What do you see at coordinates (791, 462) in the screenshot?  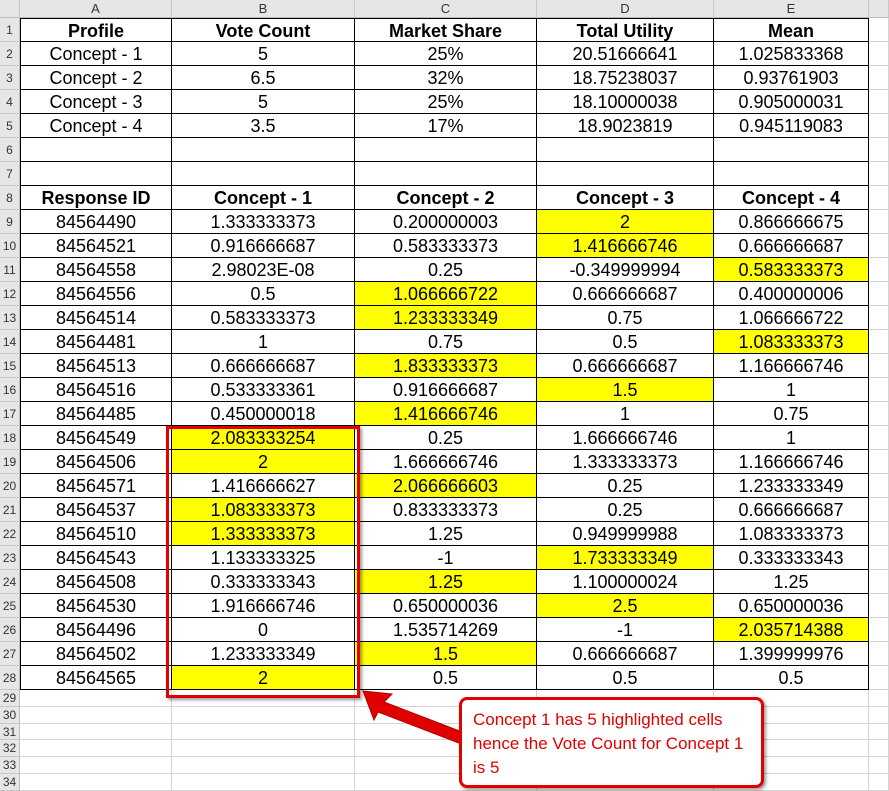 I see `cell-E19: 1.166666746` at bounding box center [791, 462].